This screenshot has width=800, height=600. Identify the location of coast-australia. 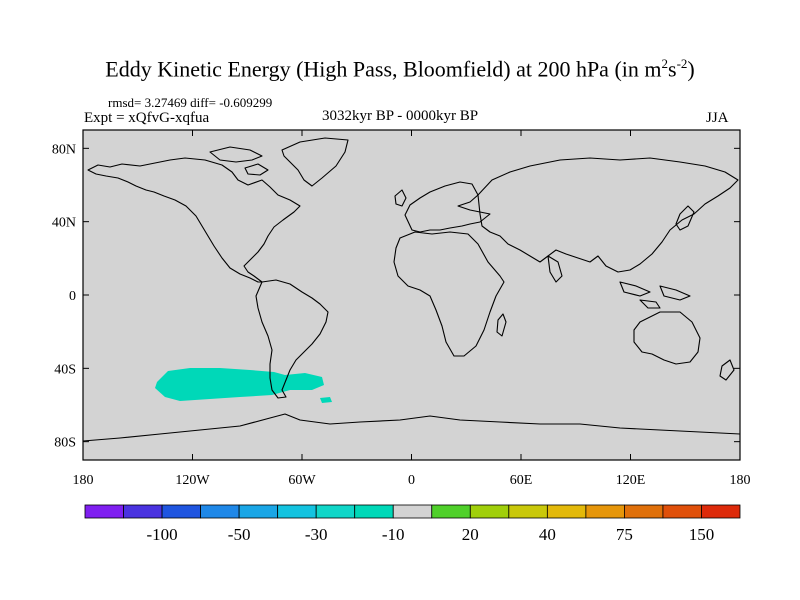
(667, 338).